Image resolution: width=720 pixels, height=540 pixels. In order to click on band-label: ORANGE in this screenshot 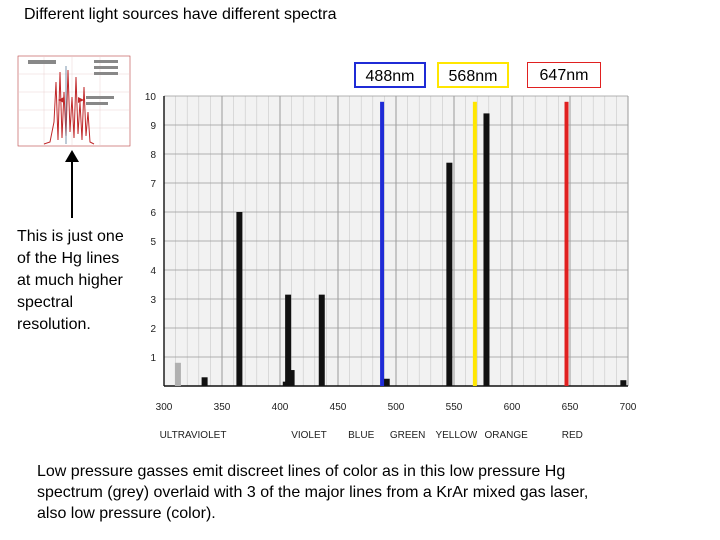, I will do `click(507, 435)`.